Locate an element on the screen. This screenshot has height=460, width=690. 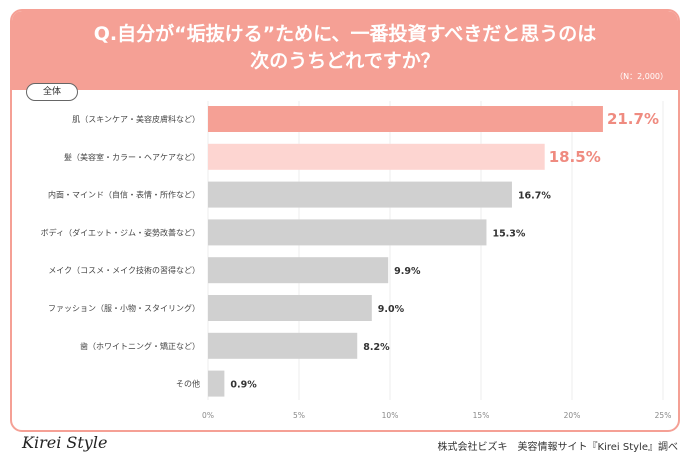
x-tick-label: 25% is located at coordinates (663, 415).